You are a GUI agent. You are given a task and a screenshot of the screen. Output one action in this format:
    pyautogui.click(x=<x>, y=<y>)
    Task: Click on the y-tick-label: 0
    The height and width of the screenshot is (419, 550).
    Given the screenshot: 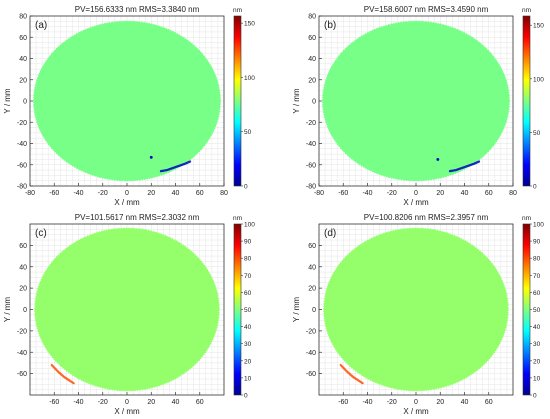 What is the action you would take?
    pyautogui.click(x=314, y=310)
    